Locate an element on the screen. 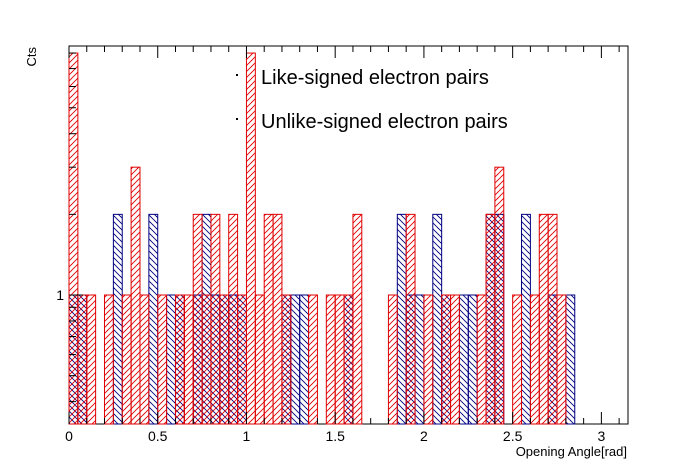 The image size is (696, 472). y-axis-ticks: 1 is located at coordinates (69, 227).